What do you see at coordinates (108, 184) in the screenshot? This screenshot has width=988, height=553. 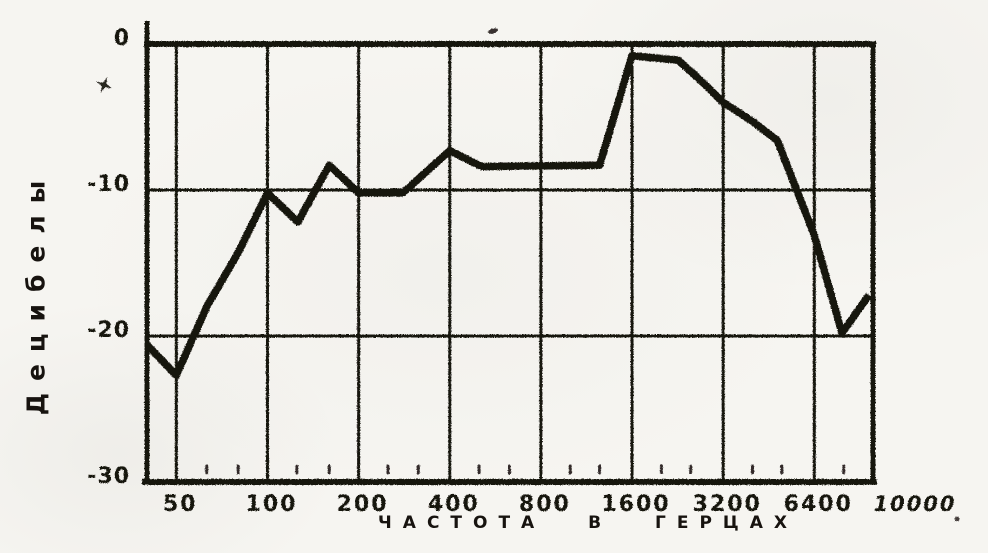 I see `y-tick-label: -10` at bounding box center [108, 184].